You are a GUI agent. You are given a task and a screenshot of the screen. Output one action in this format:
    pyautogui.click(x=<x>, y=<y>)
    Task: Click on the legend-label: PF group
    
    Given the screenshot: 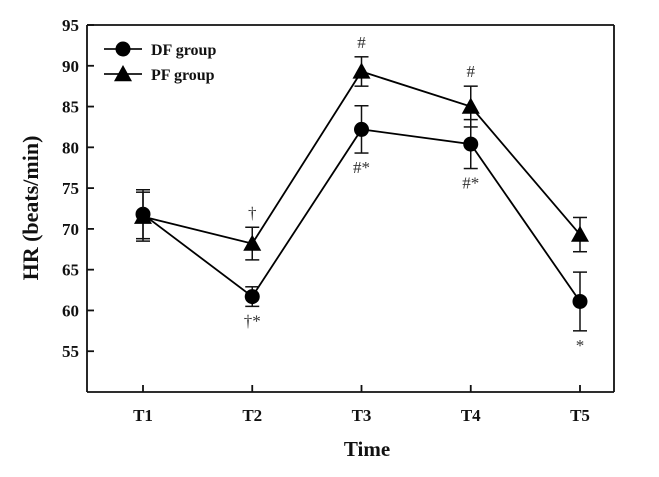 What is the action you would take?
    pyautogui.click(x=183, y=75)
    